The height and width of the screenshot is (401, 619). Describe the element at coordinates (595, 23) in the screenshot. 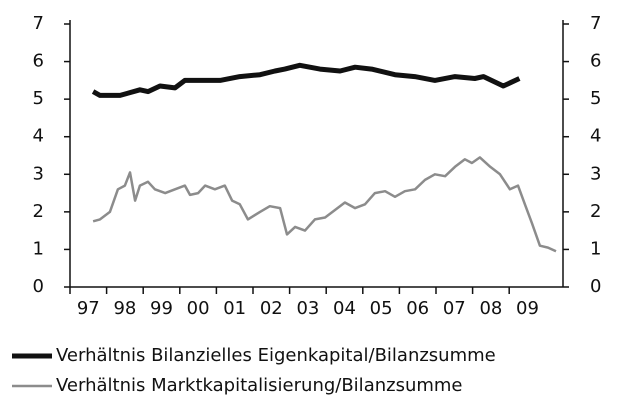

I see `y2-tick-label: 7` at that location.